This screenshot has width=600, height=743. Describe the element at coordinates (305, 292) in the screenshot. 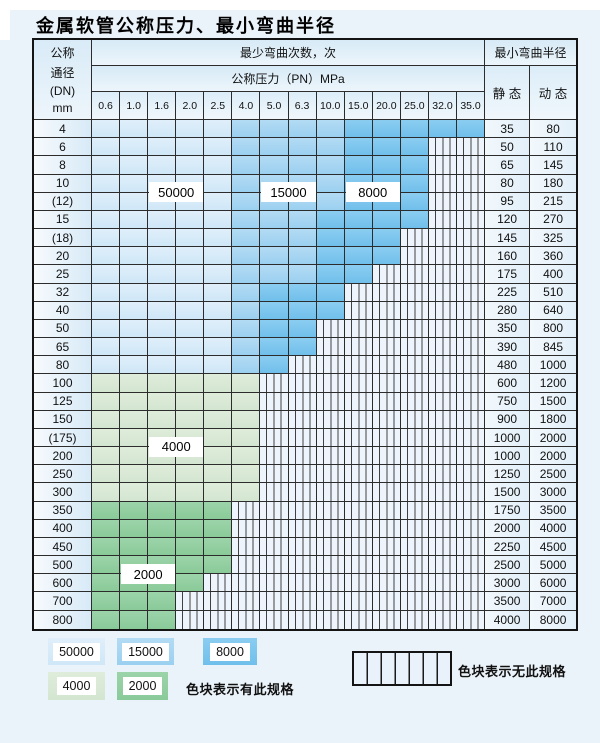

I see `table-row: 32 225 510` at that location.